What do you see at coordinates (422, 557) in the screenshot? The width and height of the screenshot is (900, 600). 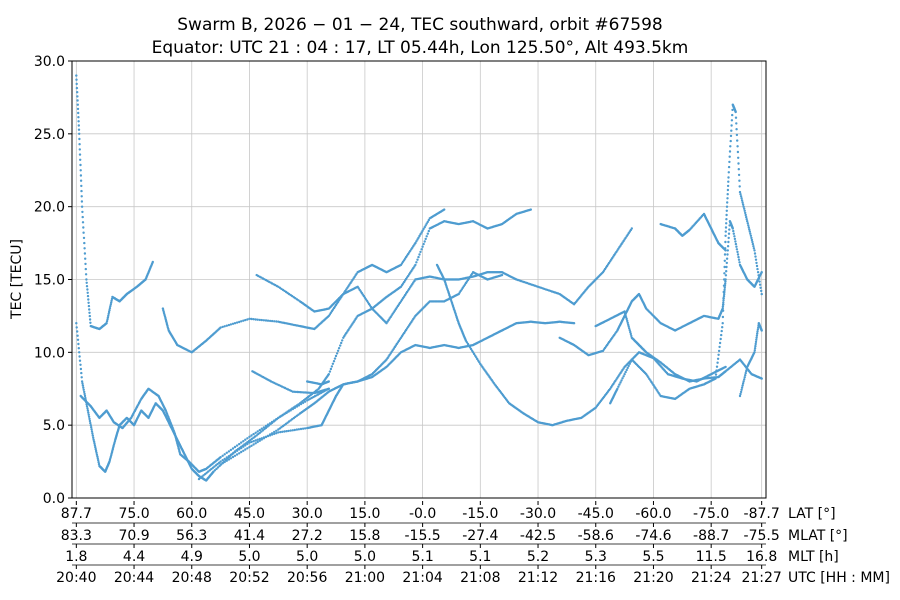 I see `x-tick-label: 5.1` at bounding box center [422, 557].